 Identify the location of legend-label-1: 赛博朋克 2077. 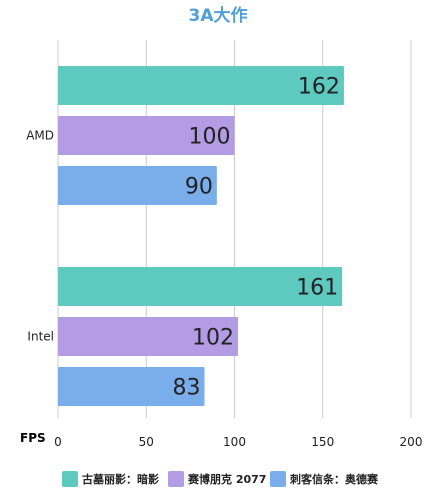
(226, 479).